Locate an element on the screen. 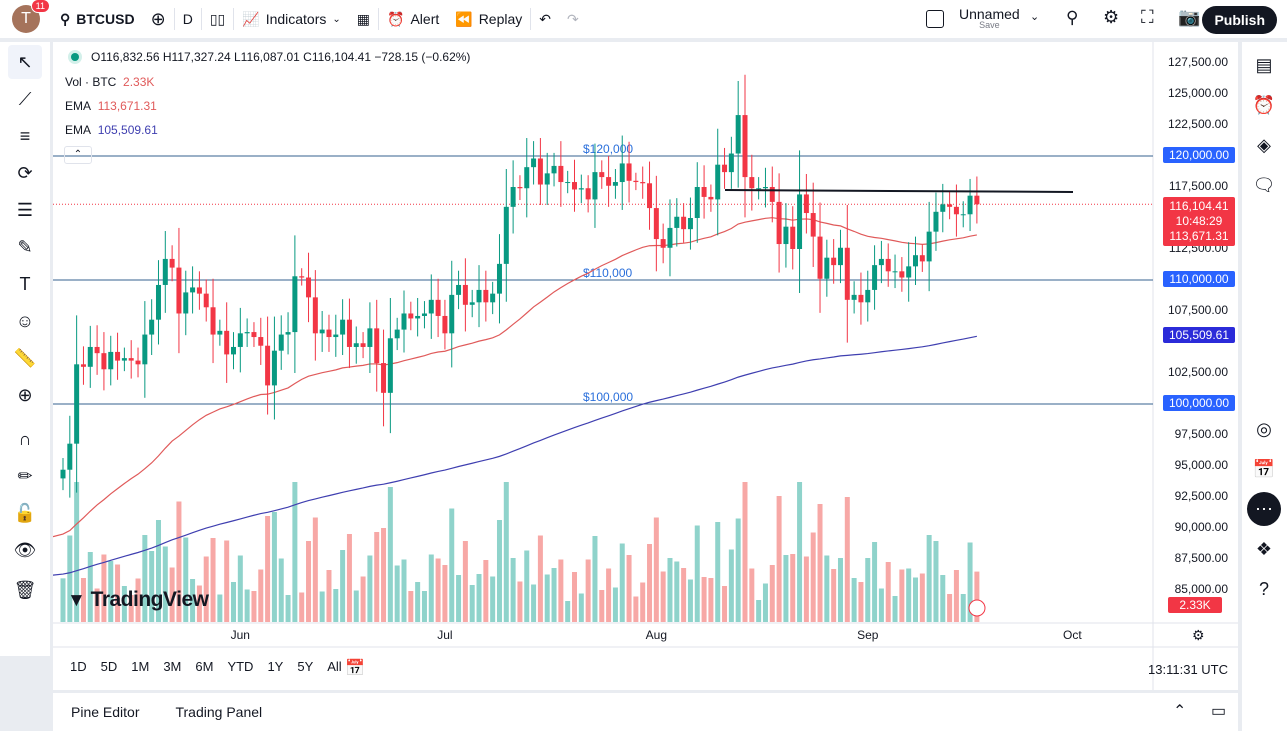 The width and height of the screenshot is (1287, 731). brush-tool-icon: ✎ is located at coordinates (25, 246).